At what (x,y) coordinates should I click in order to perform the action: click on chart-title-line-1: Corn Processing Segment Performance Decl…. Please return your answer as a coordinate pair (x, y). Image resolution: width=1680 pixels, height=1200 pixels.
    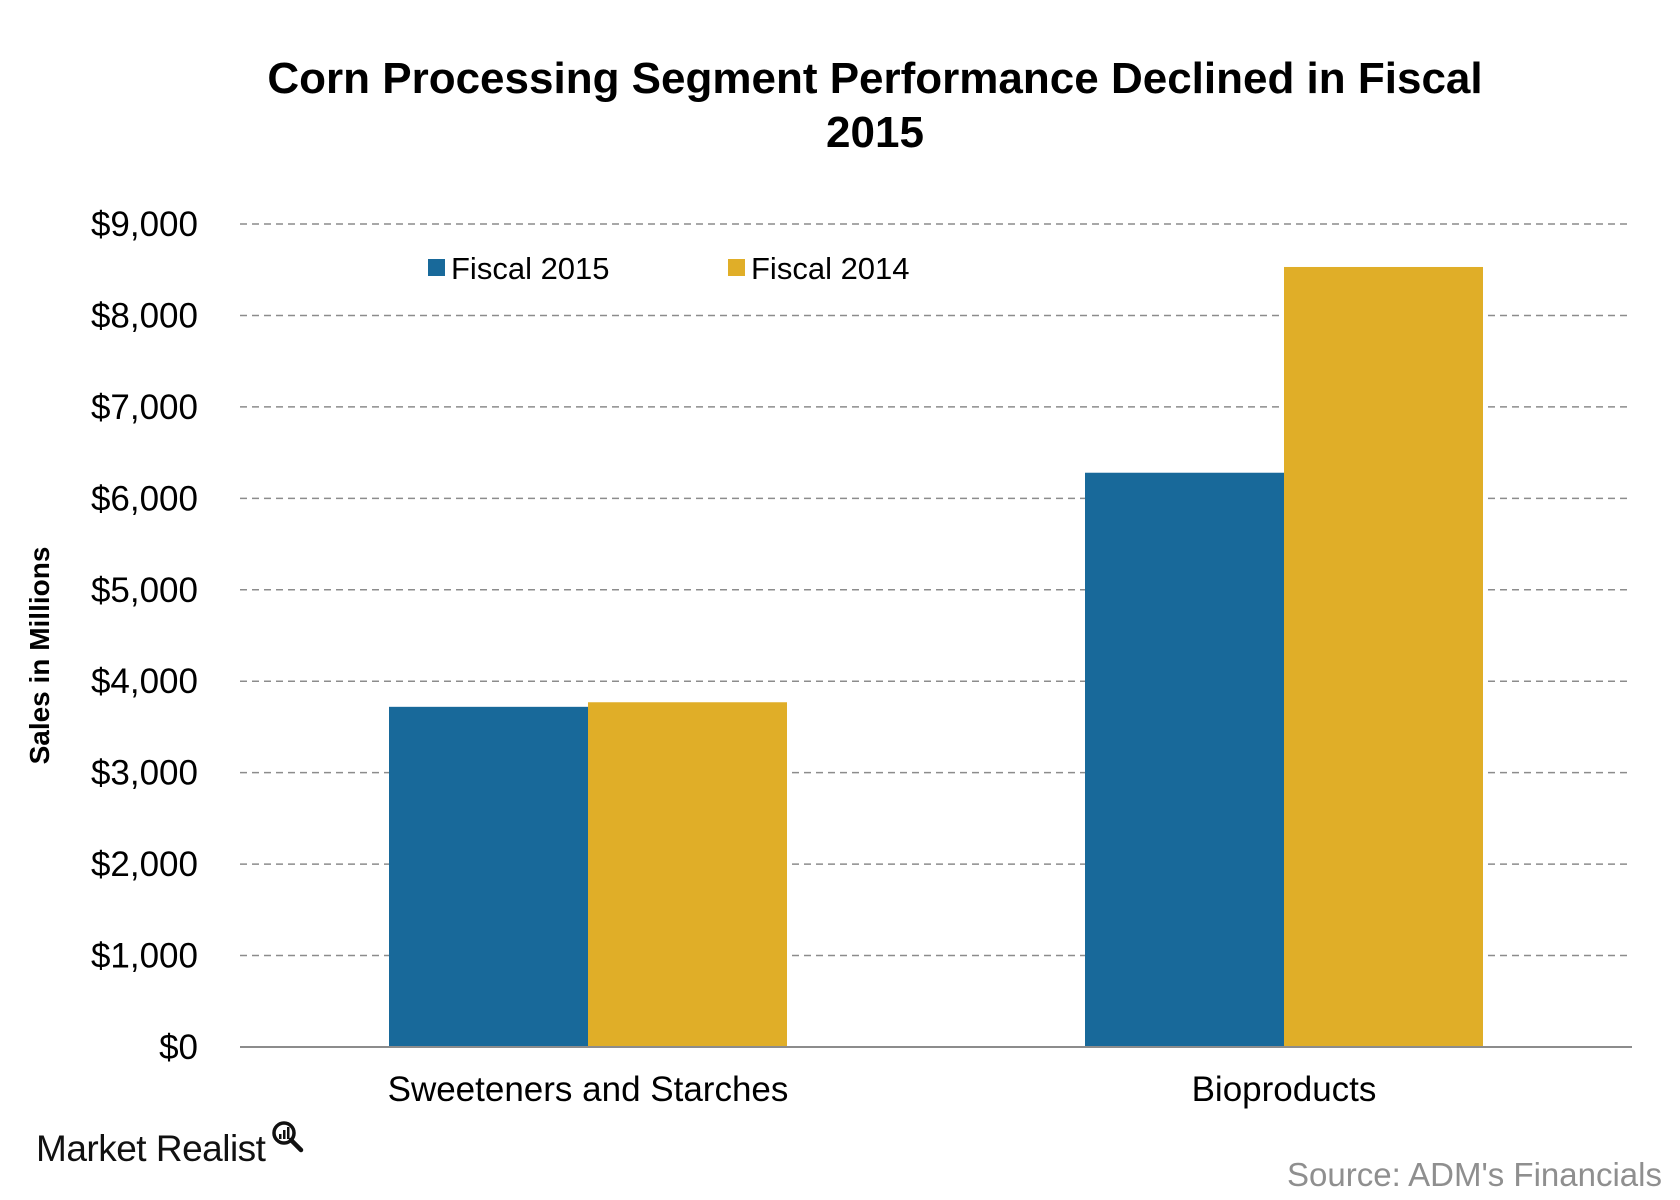
    Looking at the image, I should click on (875, 78).